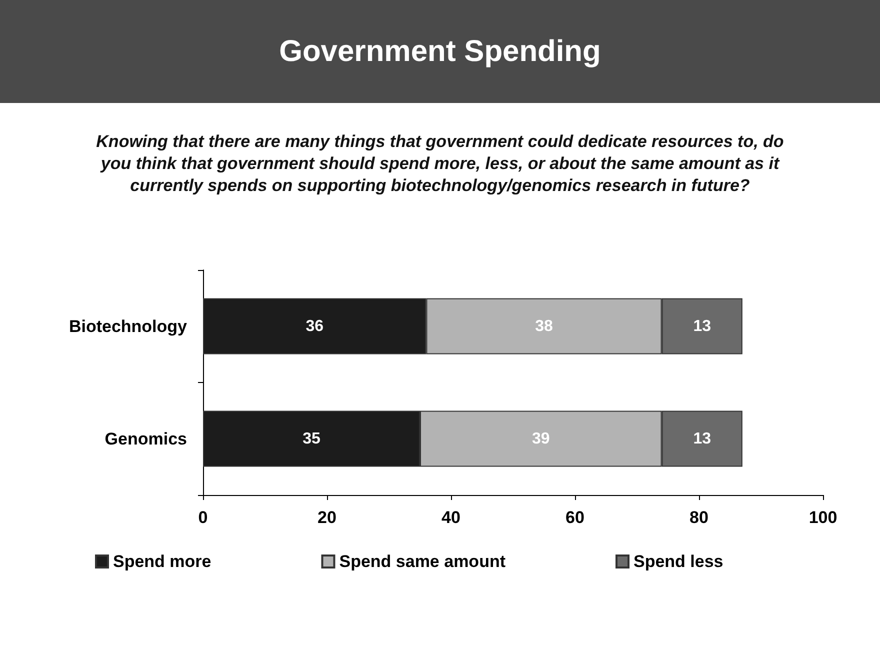 Image resolution: width=880 pixels, height=669 pixels. I want to click on x-tick-label: 100, so click(823, 517).